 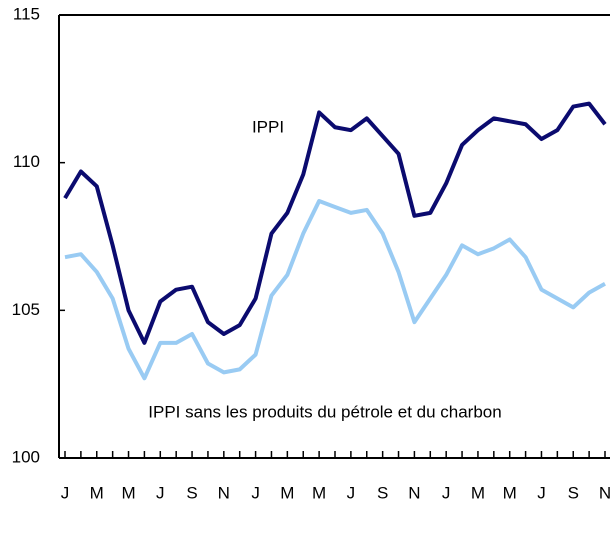 I want to click on series-label: IPPI, so click(x=268, y=126).